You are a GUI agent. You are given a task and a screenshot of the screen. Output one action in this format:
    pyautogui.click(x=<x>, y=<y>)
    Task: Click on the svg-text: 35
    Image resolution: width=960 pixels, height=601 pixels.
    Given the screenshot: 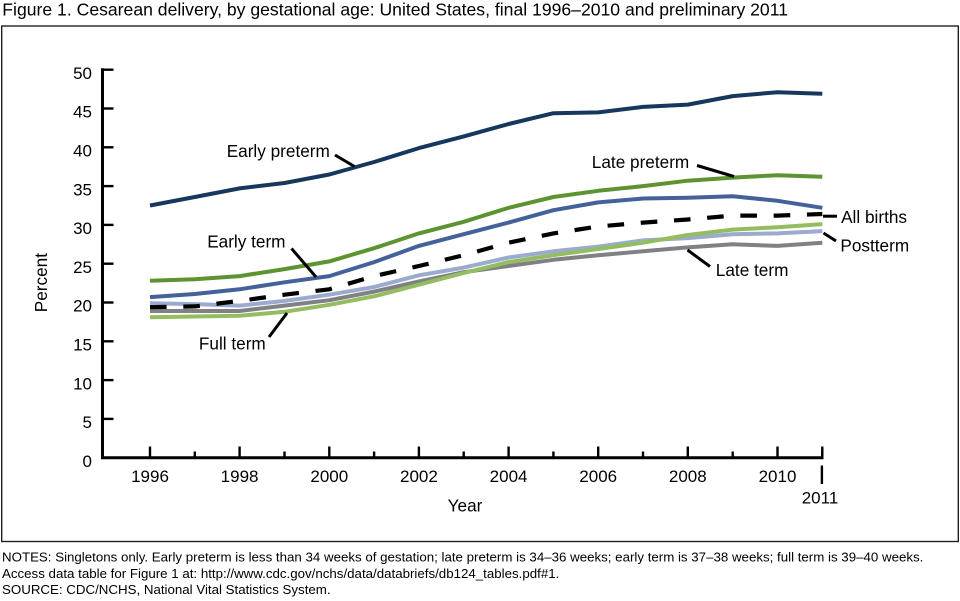 What is the action you would take?
    pyautogui.click(x=82, y=189)
    